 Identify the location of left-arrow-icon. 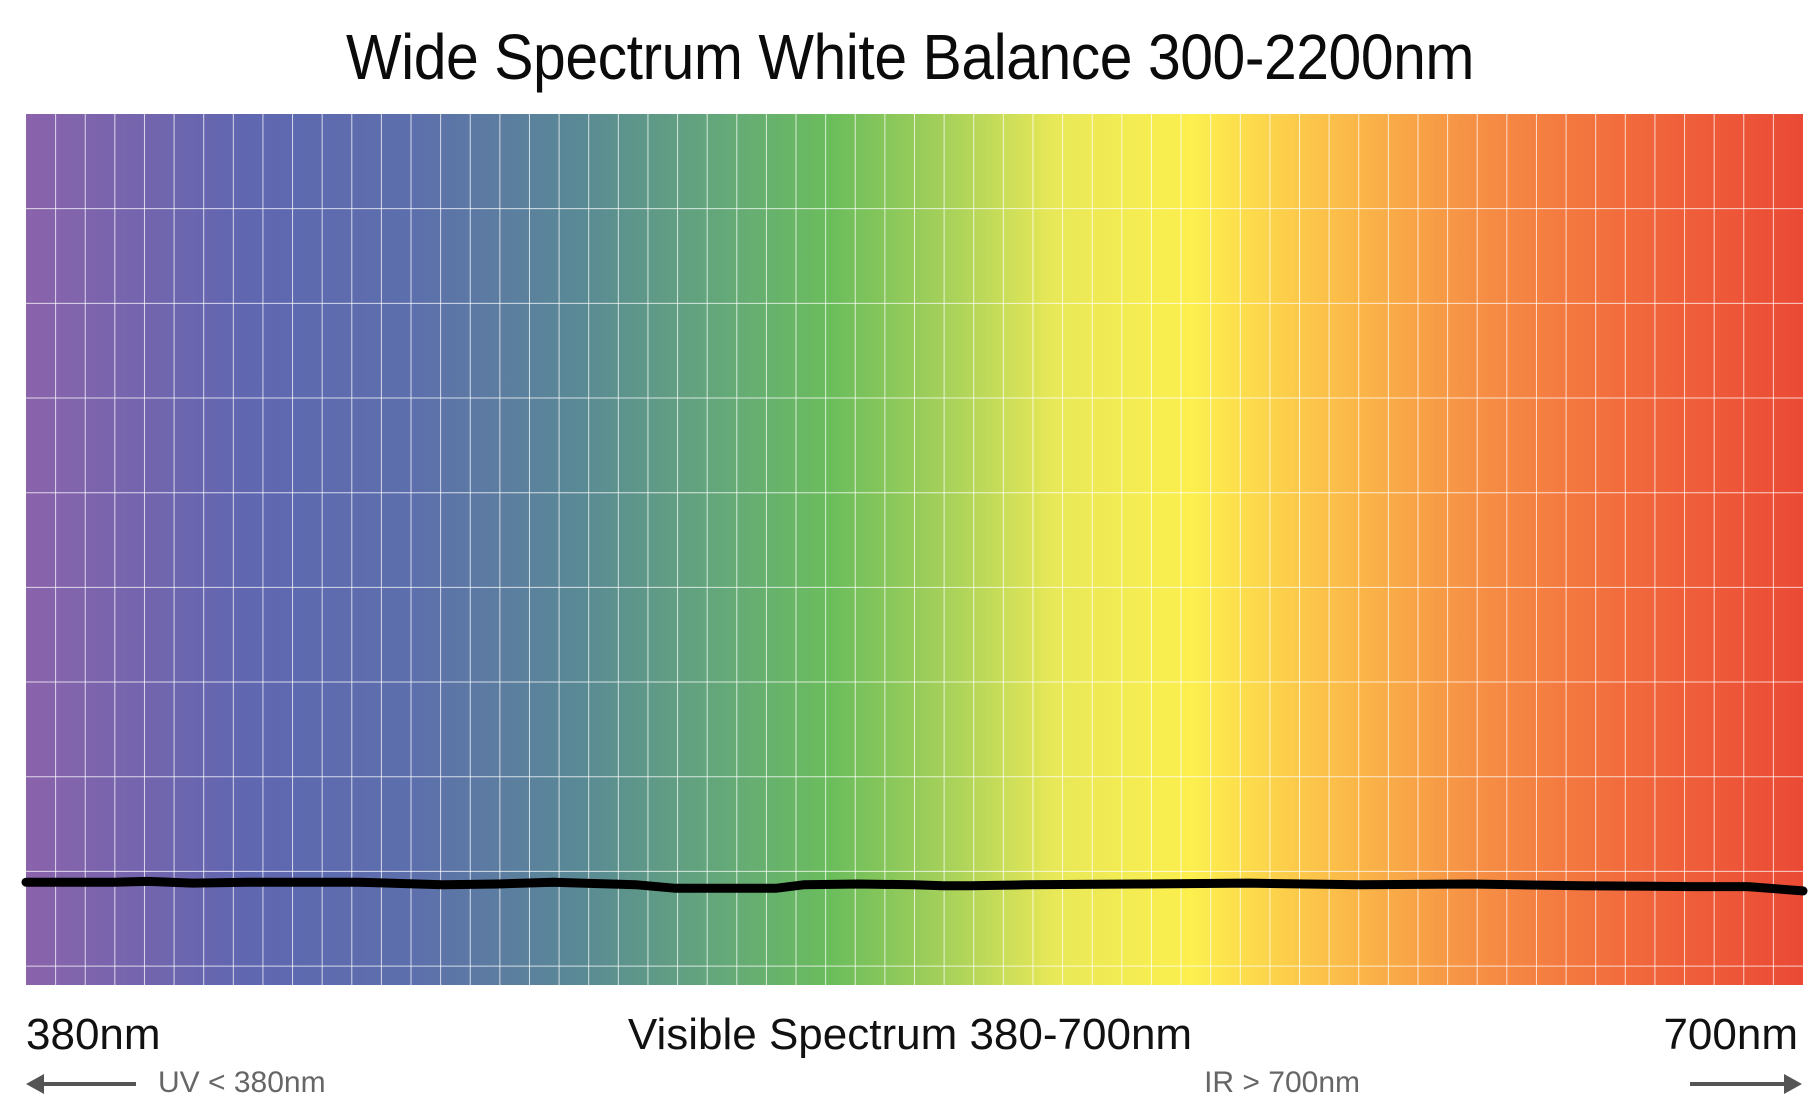
(35, 1084).